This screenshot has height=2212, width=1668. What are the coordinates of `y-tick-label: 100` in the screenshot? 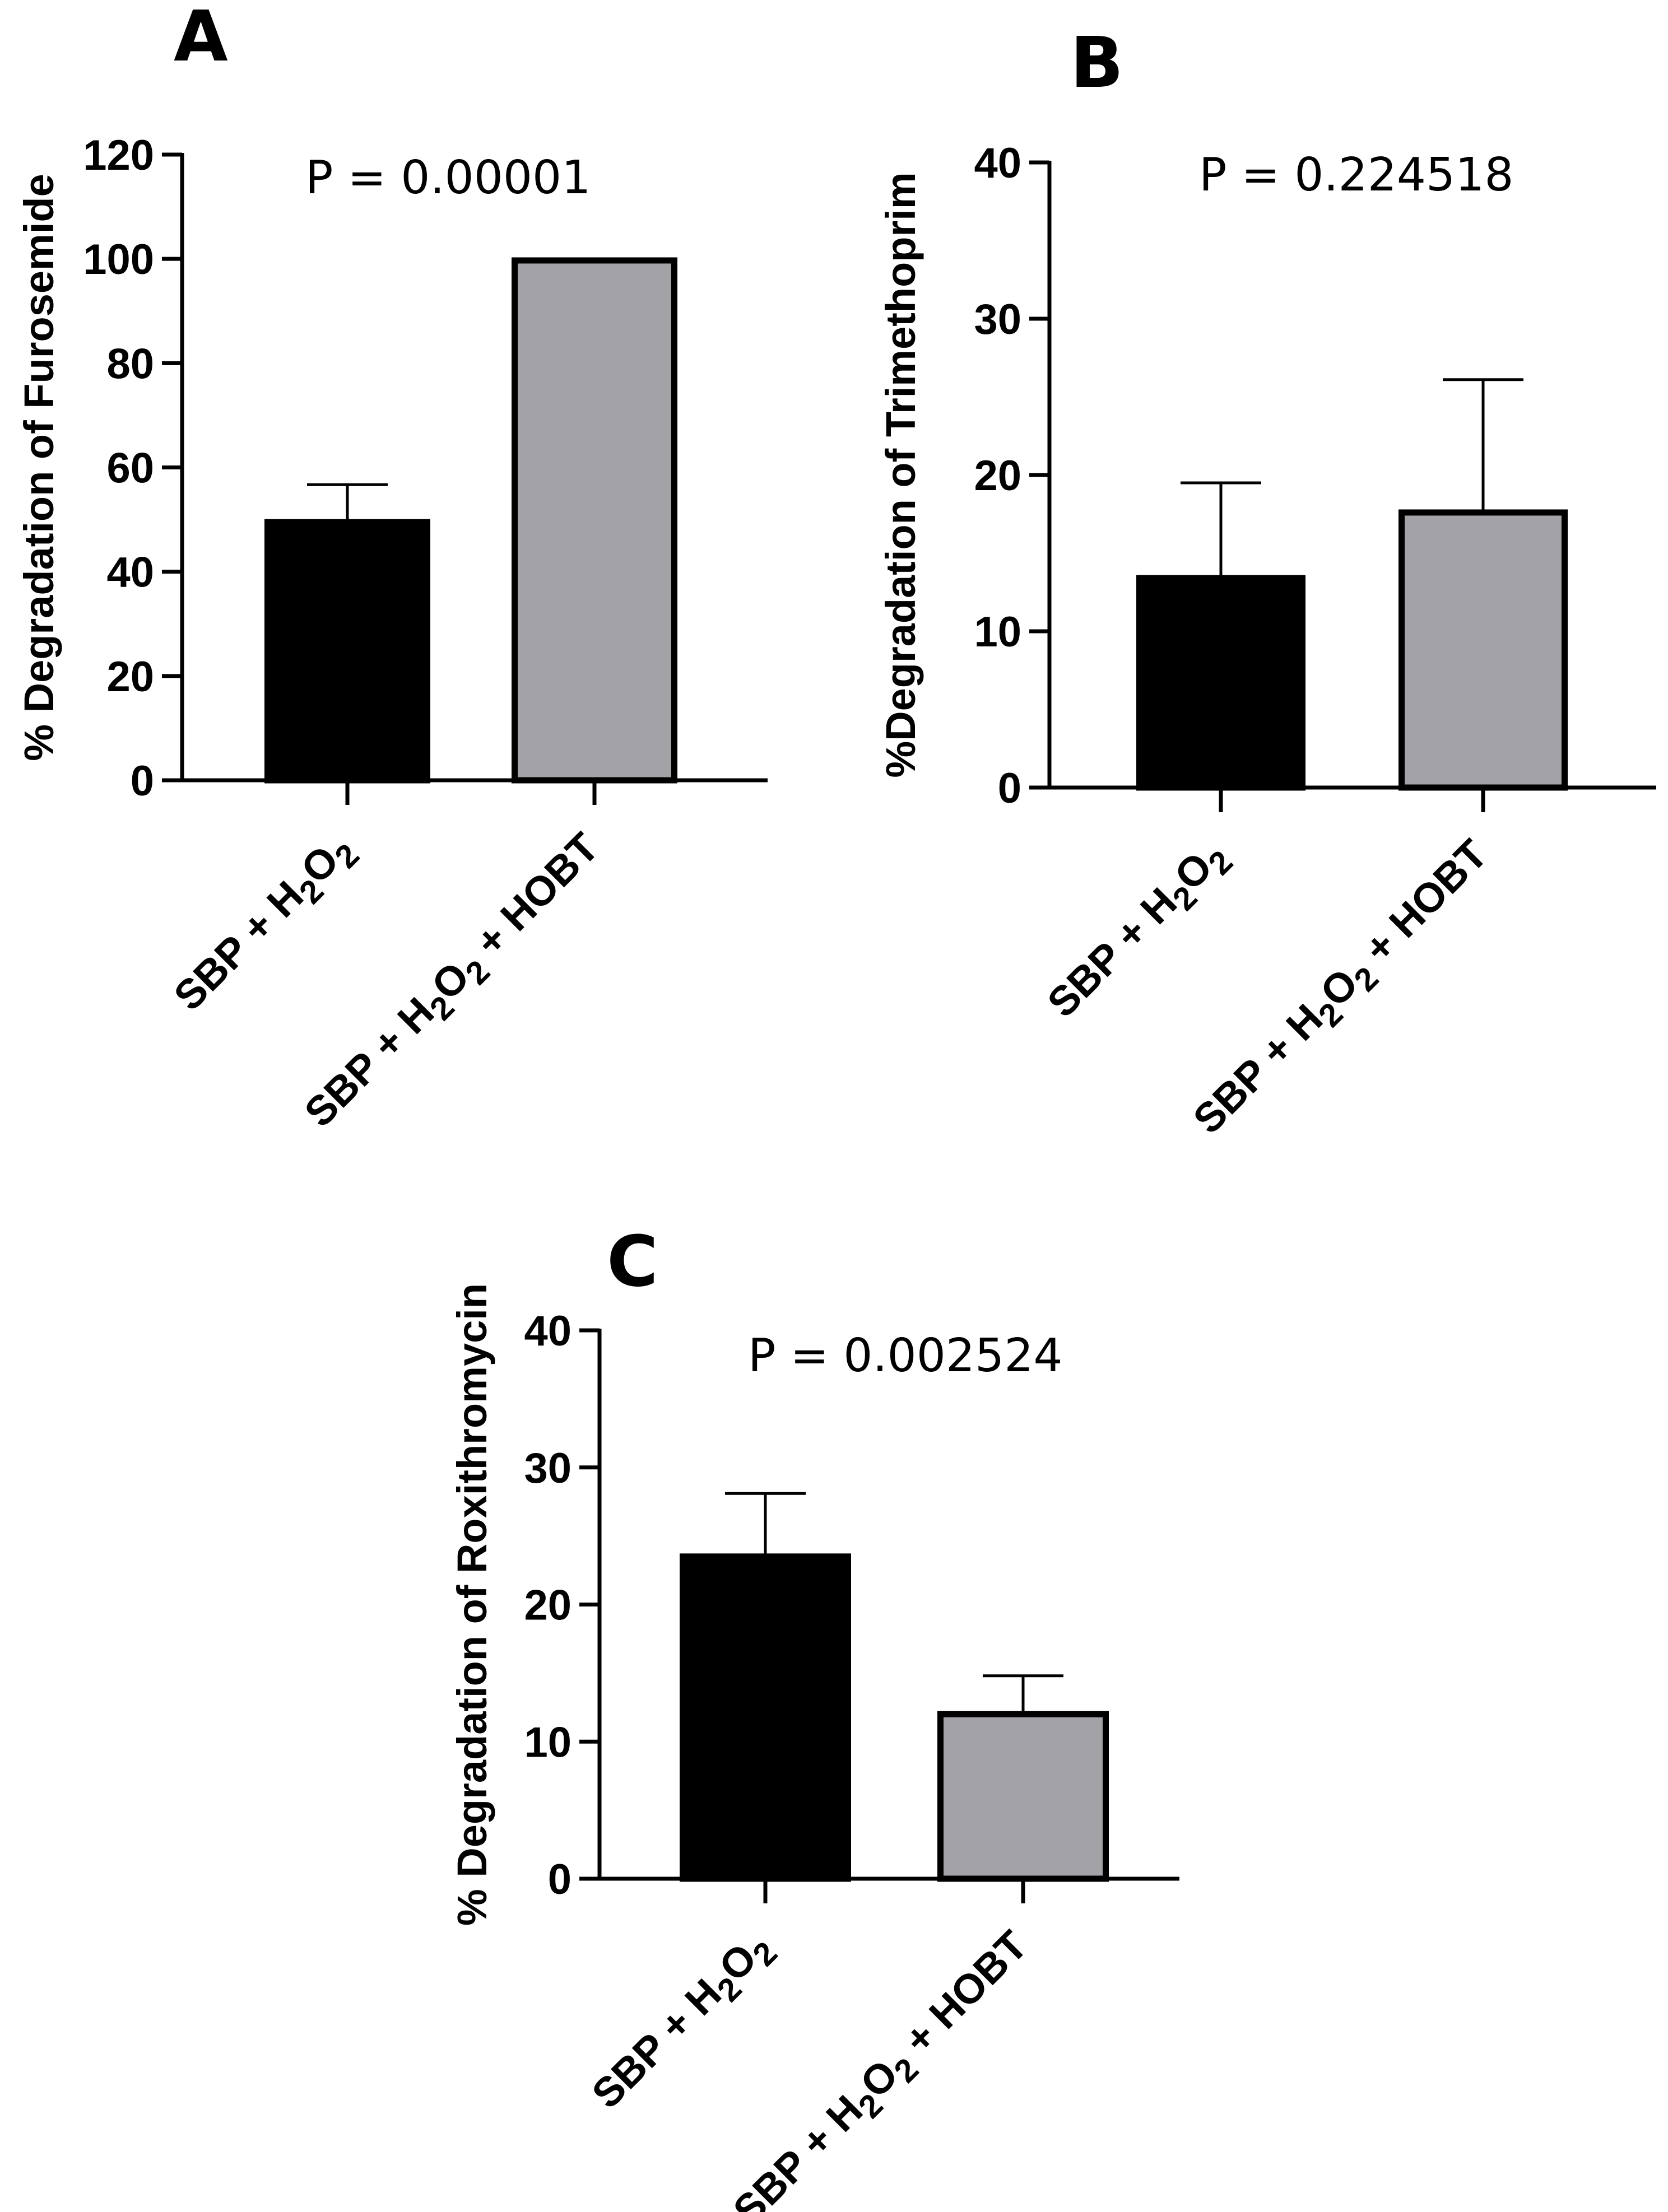 It's located at (119, 259).